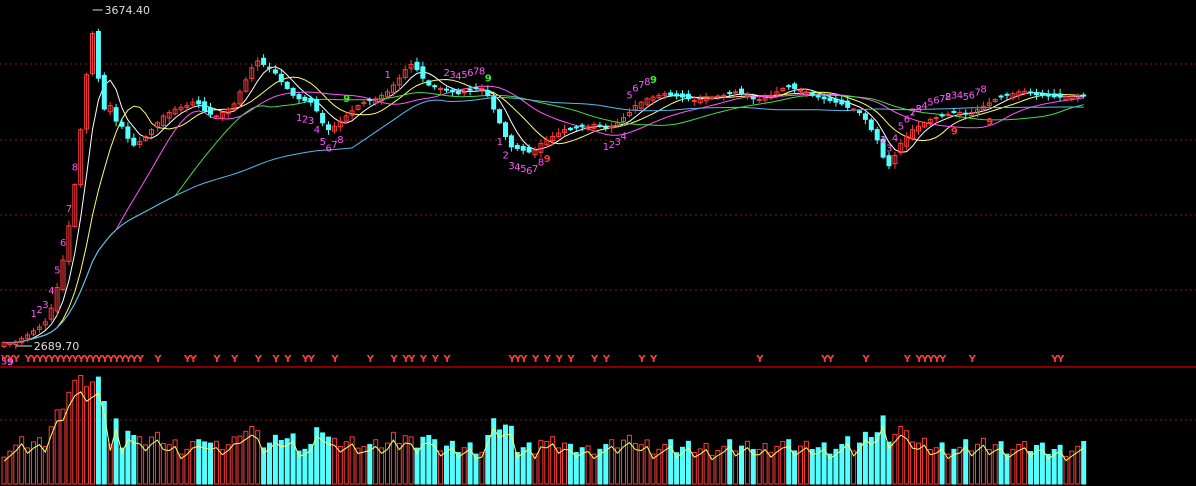 This screenshot has height=486, width=1196. I want to click on td-label: 1, so click(388, 75).